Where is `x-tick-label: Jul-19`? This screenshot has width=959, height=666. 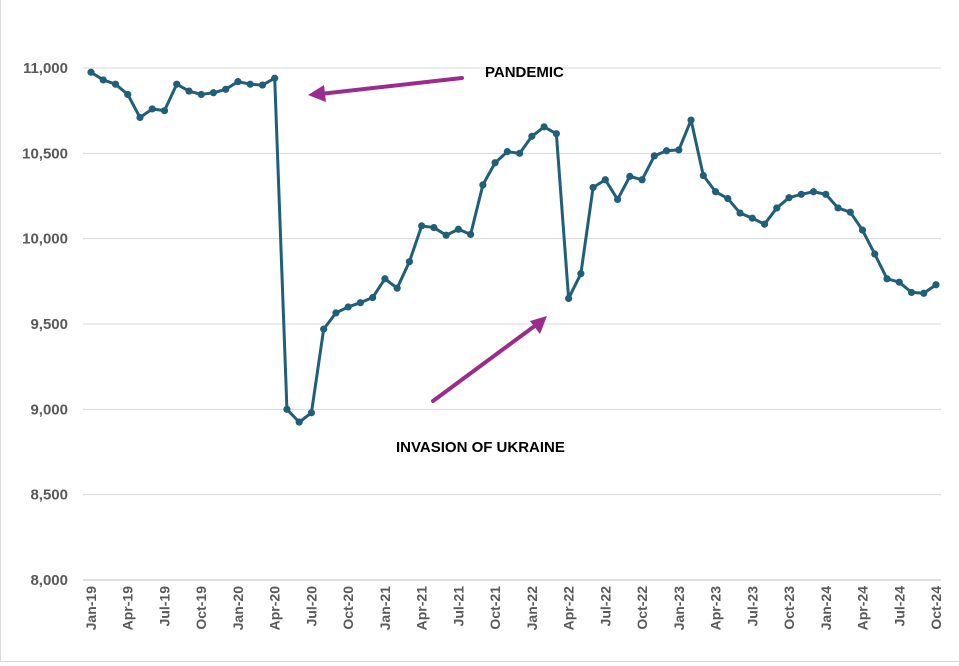
x-tick-label: Jul-19 is located at coordinates (164, 606).